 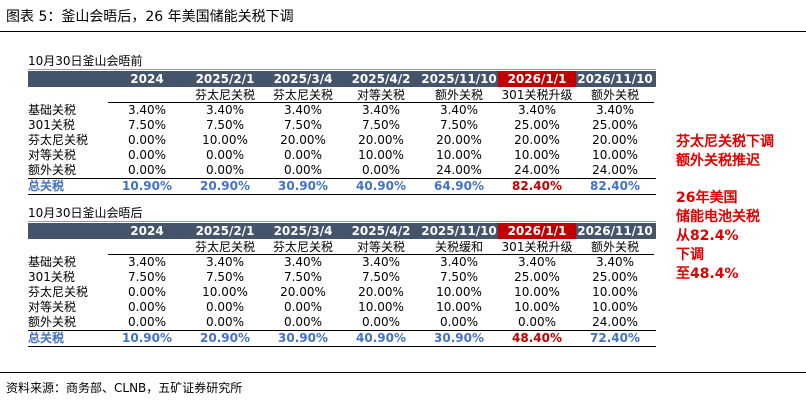 What do you see at coordinates (52, 307) in the screenshot?
I see `row-label: 对等关税` at bounding box center [52, 307].